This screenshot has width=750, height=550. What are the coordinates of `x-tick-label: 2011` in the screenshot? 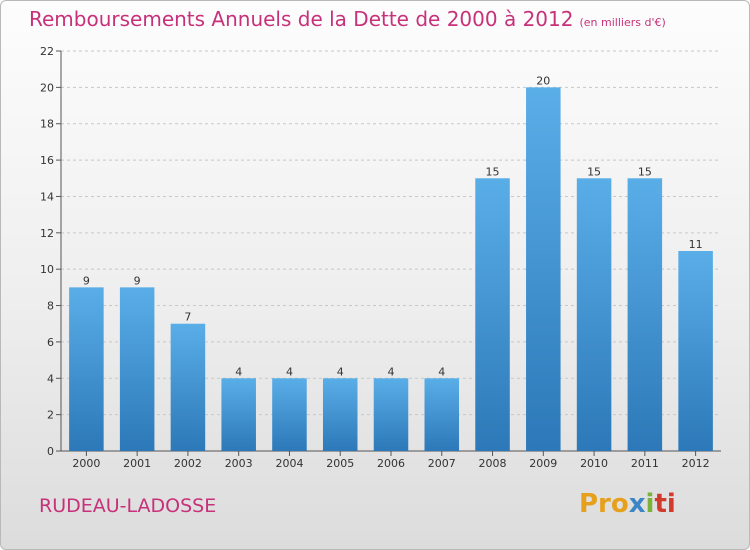 It's located at (645, 463).